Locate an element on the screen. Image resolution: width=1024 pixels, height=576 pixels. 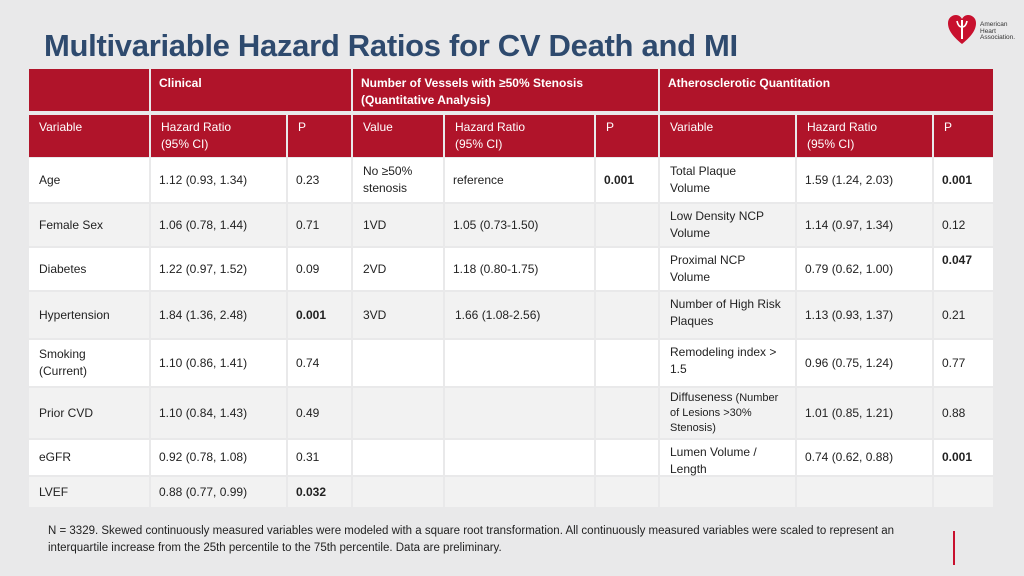
clinical-variable: Age is located at coordinates (89, 180).